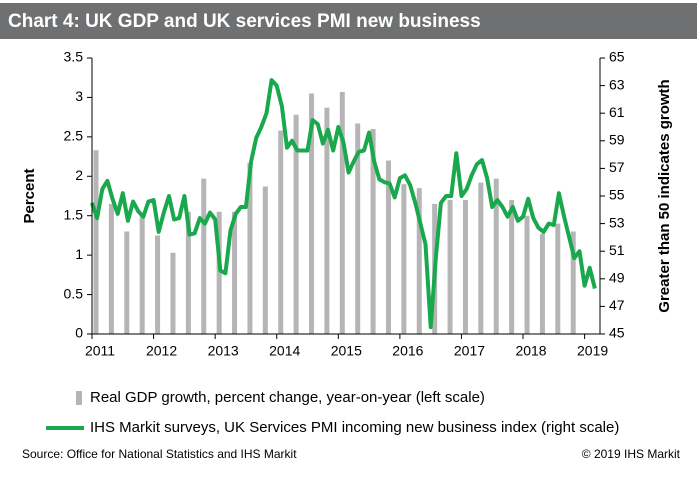  What do you see at coordinates (284, 351) in the screenshot?
I see `x-tick-label: 2014` at bounding box center [284, 351].